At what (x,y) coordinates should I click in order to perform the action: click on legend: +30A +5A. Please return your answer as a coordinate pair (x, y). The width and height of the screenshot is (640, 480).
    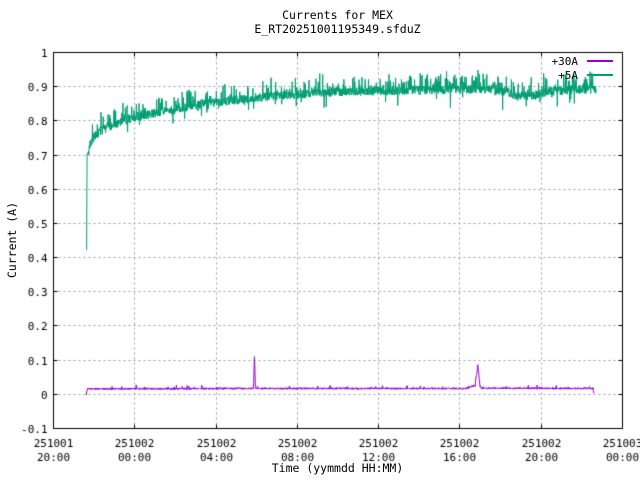
    Looking at the image, I should click on (582, 68).